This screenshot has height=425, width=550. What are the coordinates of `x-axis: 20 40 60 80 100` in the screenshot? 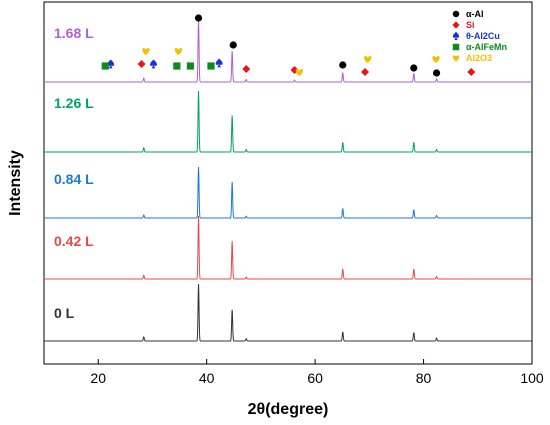 It's located at (317, 372).